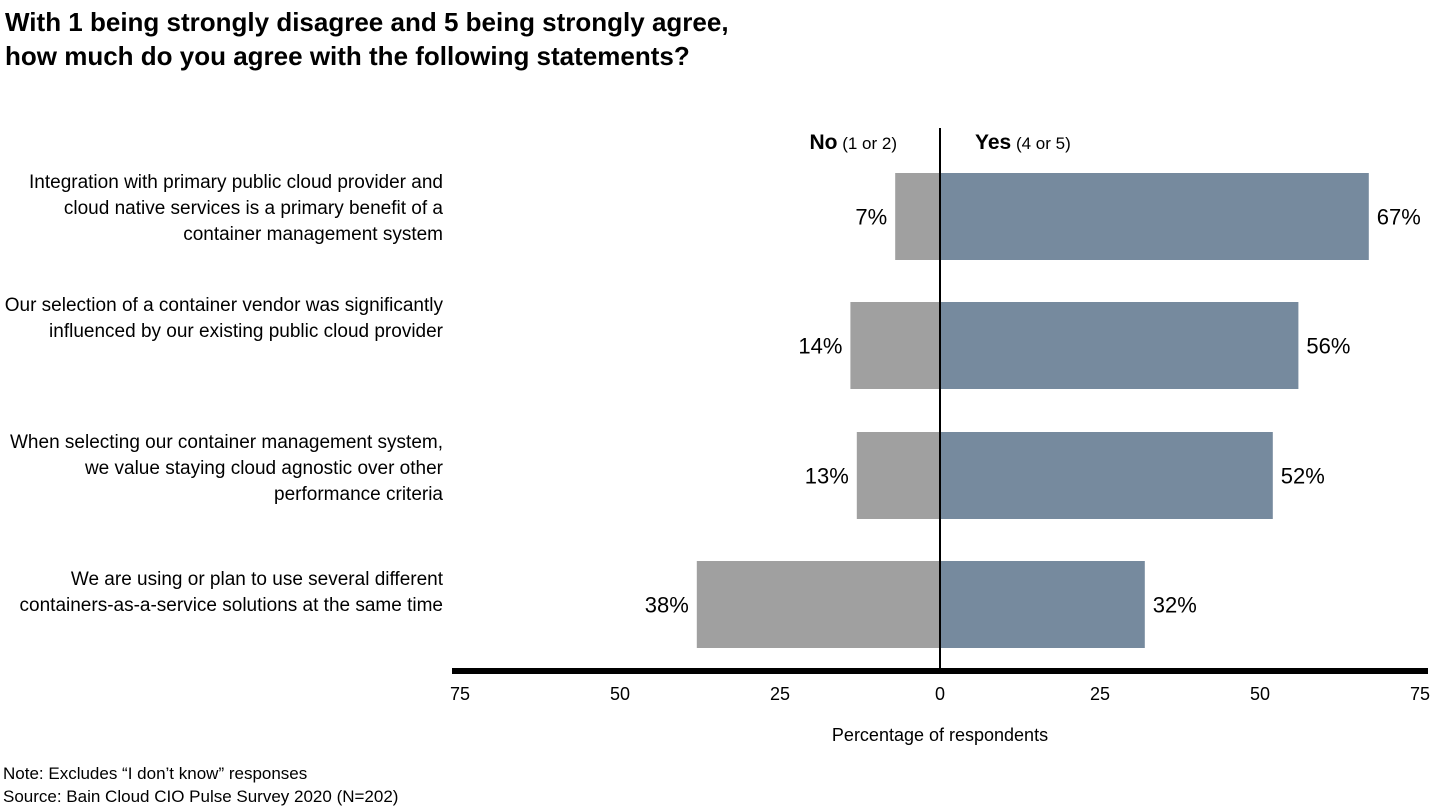 Image resolution: width=1440 pixels, height=810 pixels. I want to click on value-label-yes: 52%, so click(1303, 476).